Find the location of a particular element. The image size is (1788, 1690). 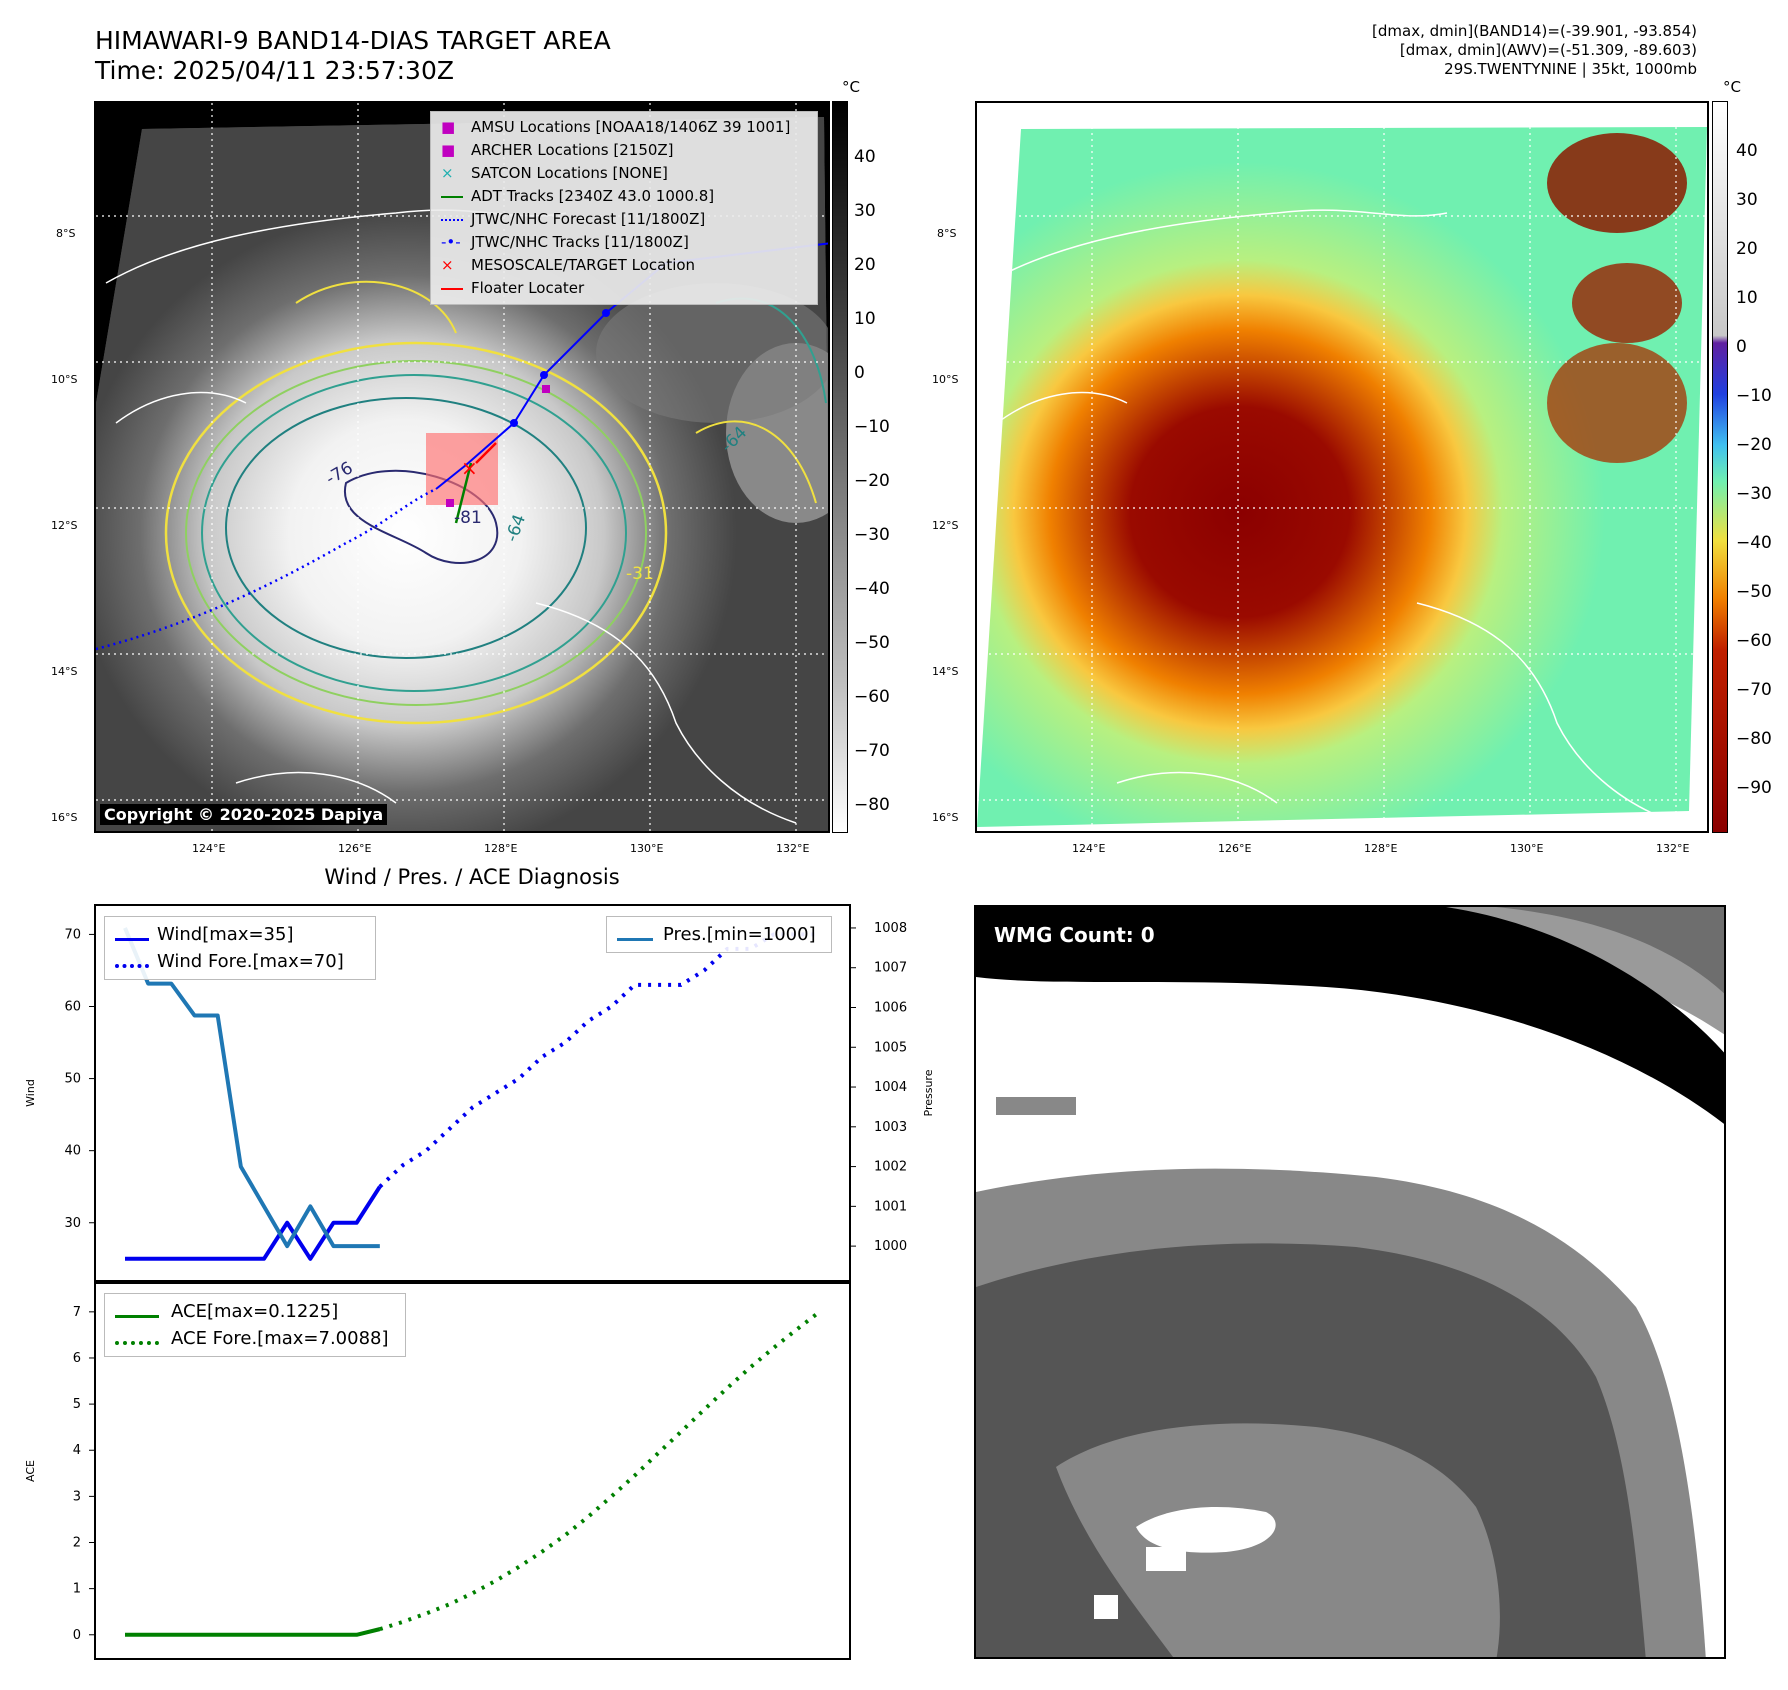

y-tick-label: 0 is located at coordinates (77, 1635).